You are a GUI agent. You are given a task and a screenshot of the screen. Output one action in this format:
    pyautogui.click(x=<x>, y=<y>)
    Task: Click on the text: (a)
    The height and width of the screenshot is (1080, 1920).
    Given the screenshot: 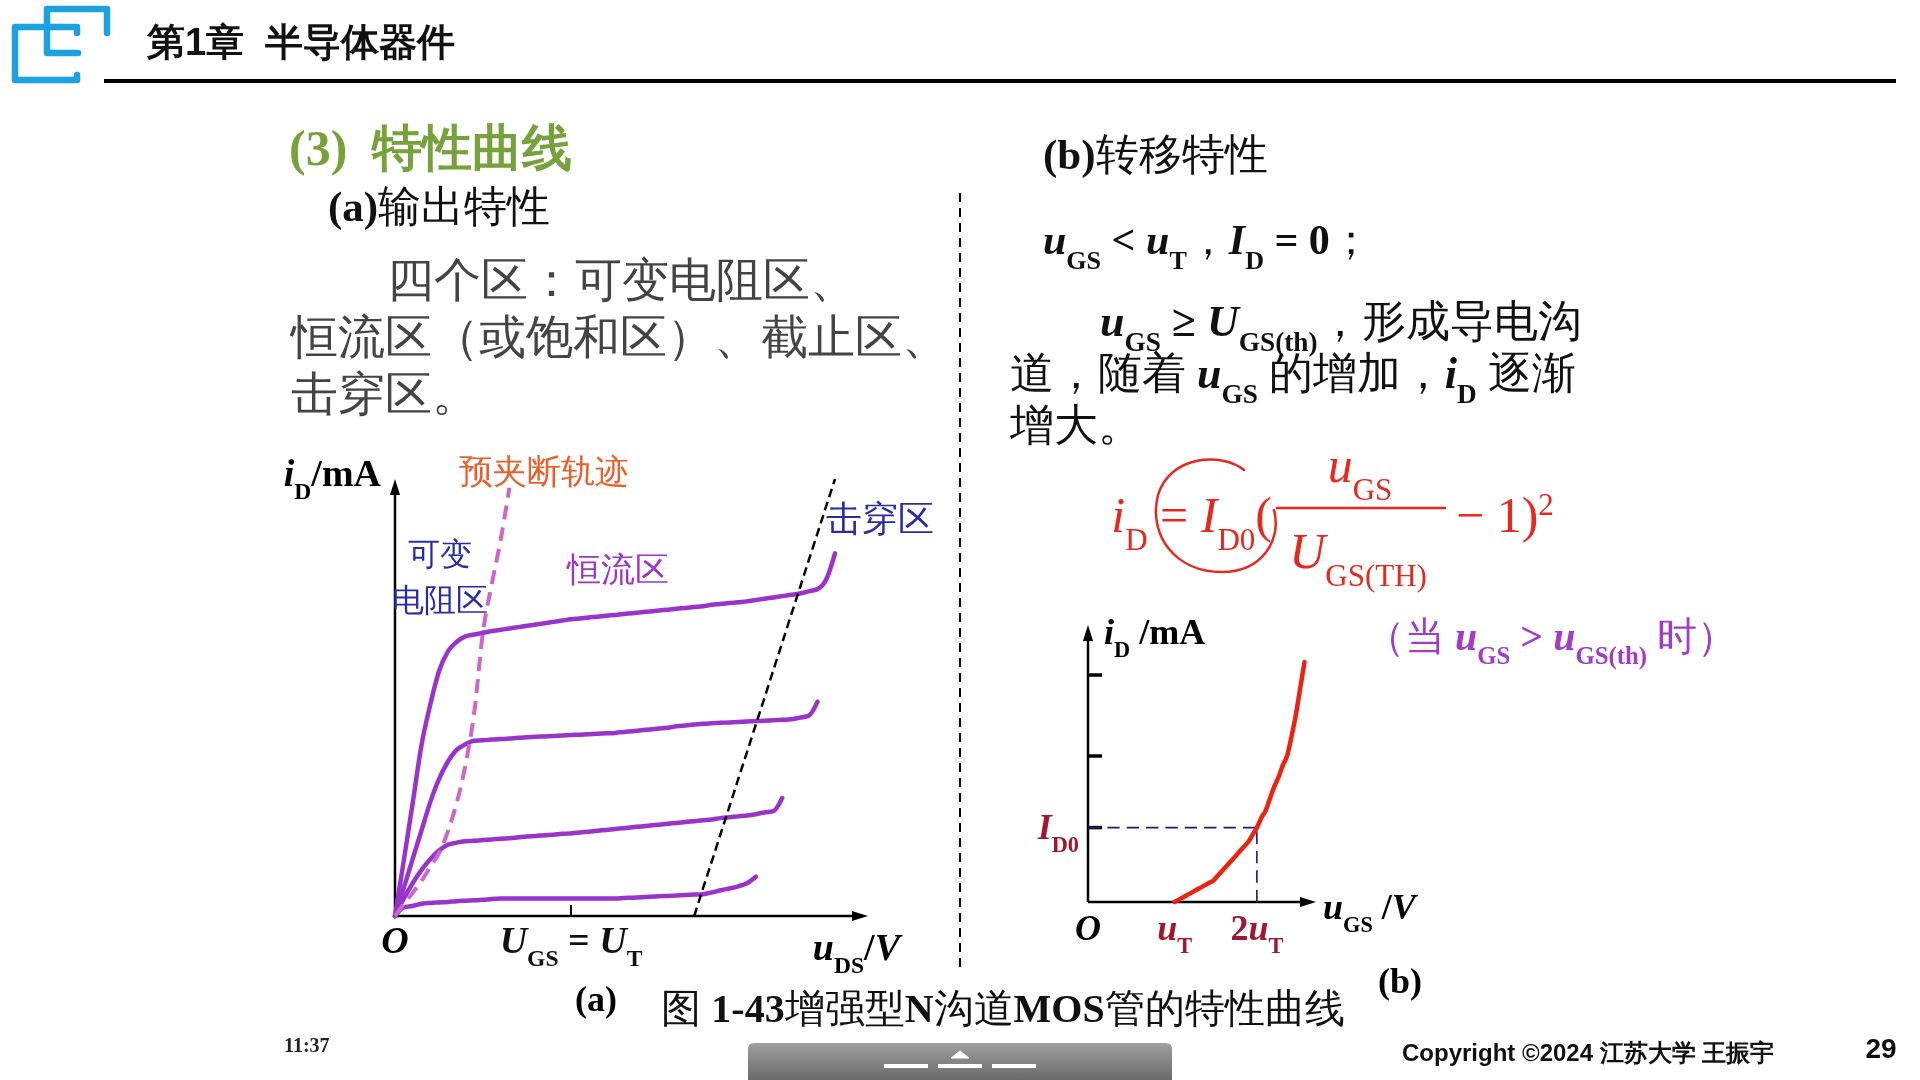 What is the action you would take?
    pyautogui.click(x=596, y=999)
    